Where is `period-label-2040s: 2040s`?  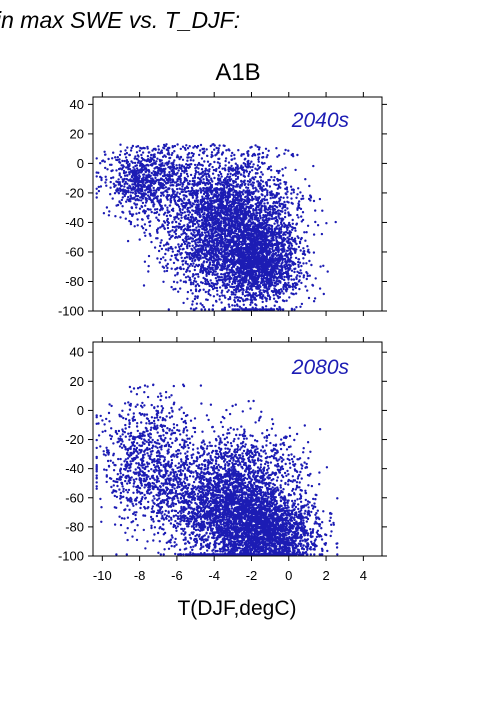 period-label-2040s: 2040s is located at coordinates (320, 120).